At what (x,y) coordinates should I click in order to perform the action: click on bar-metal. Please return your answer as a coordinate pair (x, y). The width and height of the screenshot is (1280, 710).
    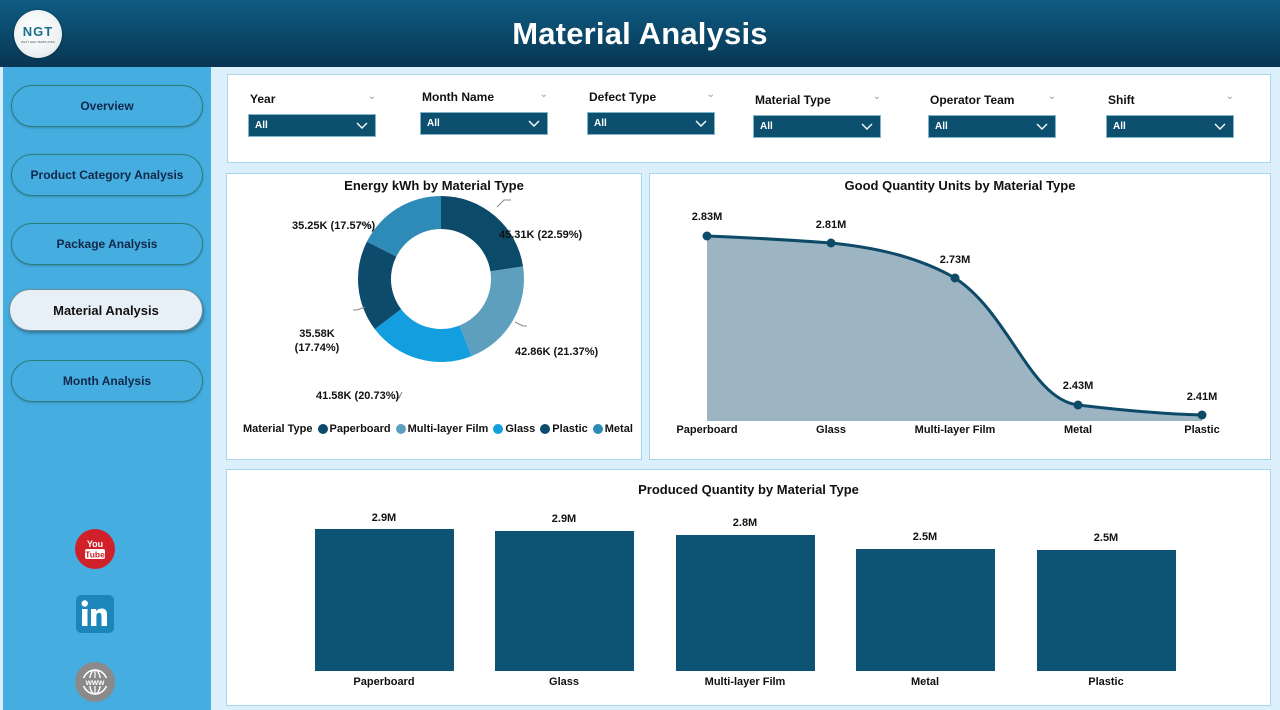
    Looking at the image, I should click on (925, 610).